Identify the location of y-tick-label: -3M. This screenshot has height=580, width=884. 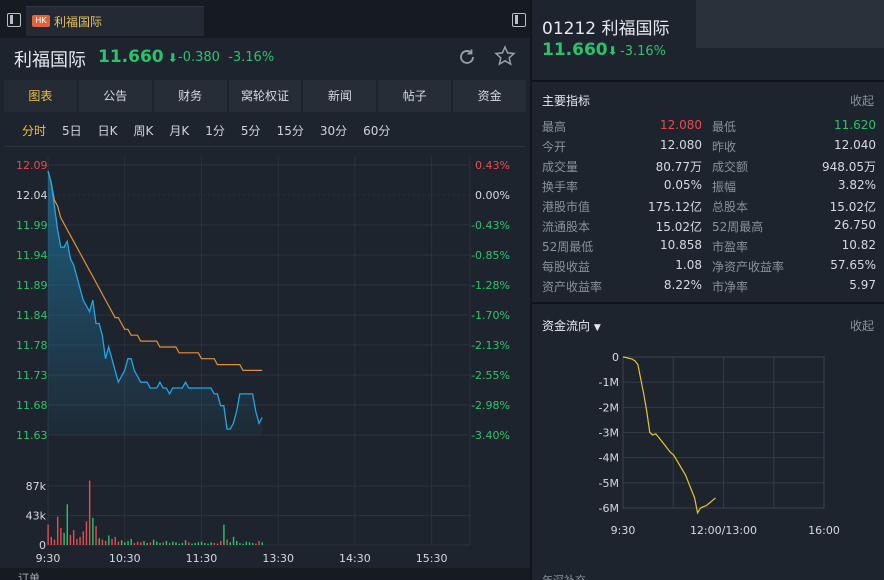
(609, 433).